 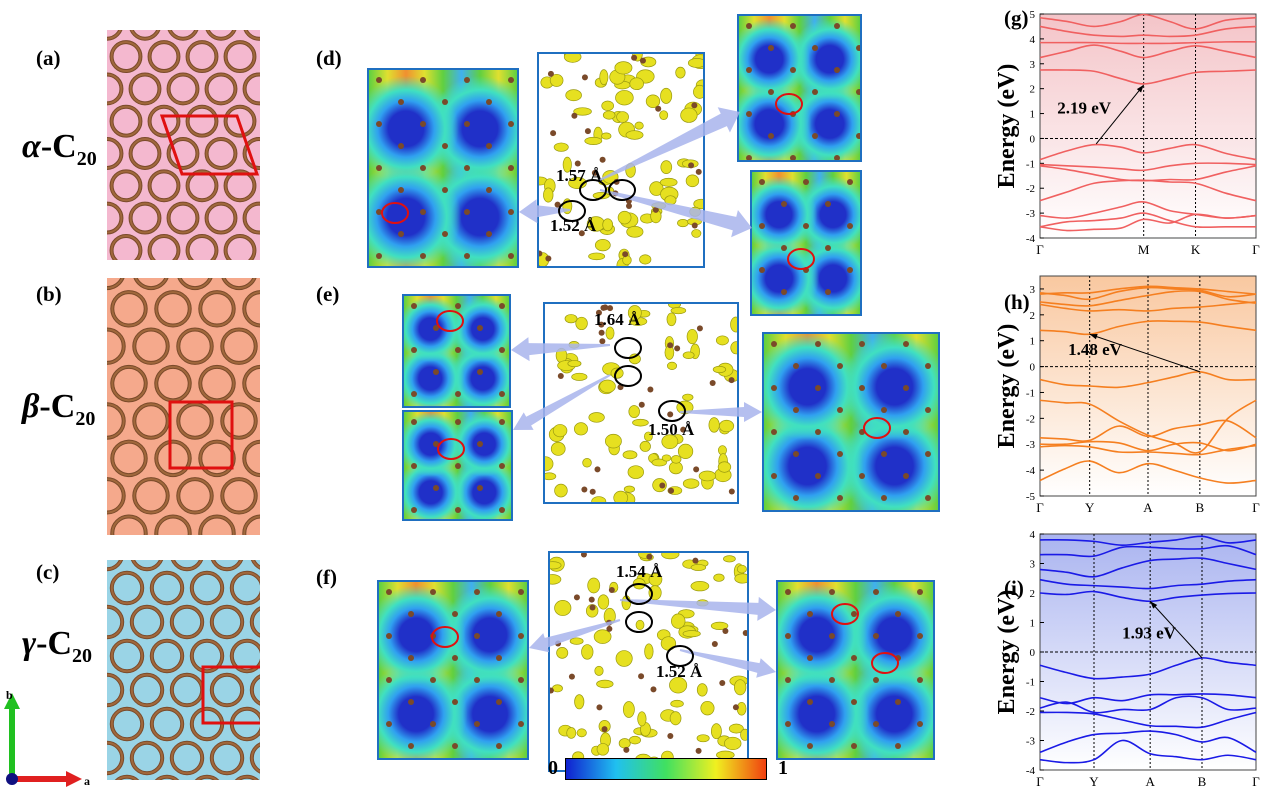 What do you see at coordinates (12, 779) in the screenshot?
I see `c-axis-dot` at bounding box center [12, 779].